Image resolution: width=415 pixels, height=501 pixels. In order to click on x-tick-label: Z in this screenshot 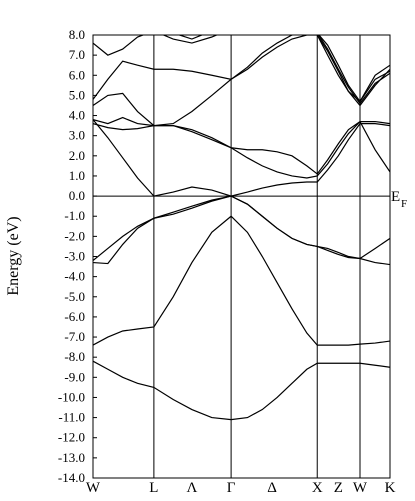, I will do `click(338, 488)`.